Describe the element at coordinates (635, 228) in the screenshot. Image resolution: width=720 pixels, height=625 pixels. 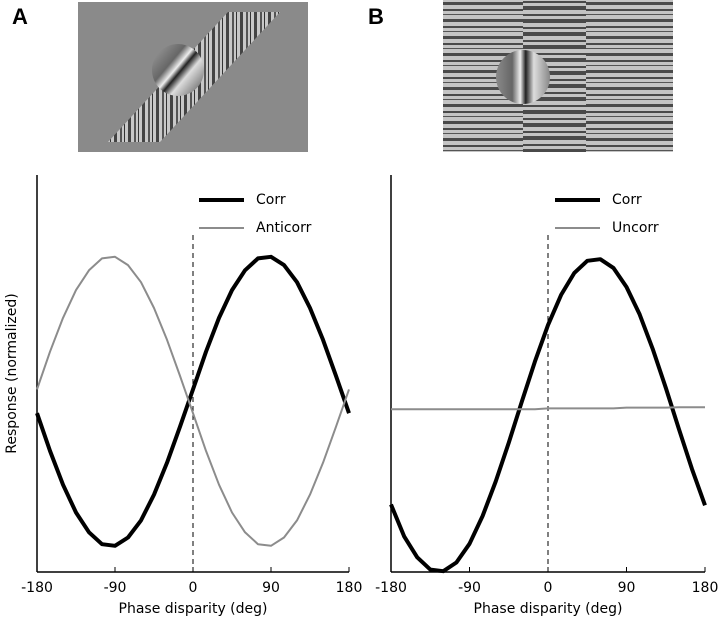
I see `legend-label: Uncorr` at that location.